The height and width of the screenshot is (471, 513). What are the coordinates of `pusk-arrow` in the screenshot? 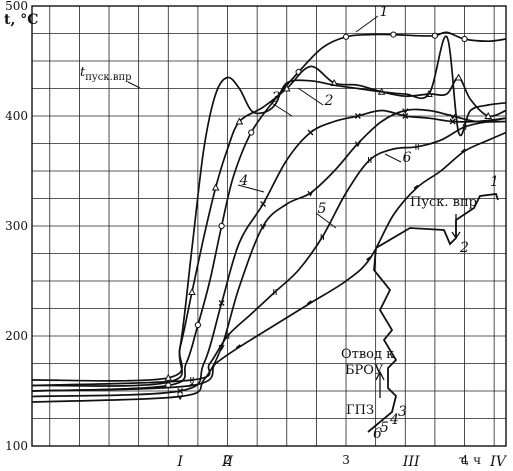 It's located at (456, 227).